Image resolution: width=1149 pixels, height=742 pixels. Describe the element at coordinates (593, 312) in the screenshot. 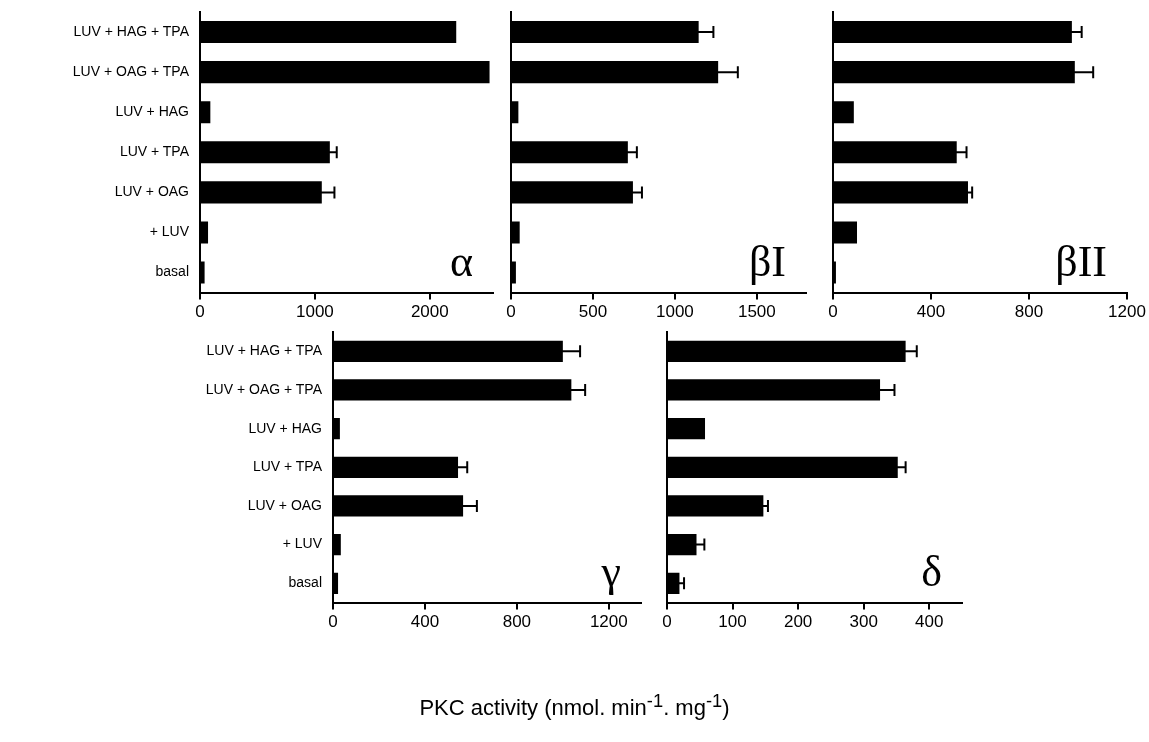

I see `x-tick-label: 500` at that location.